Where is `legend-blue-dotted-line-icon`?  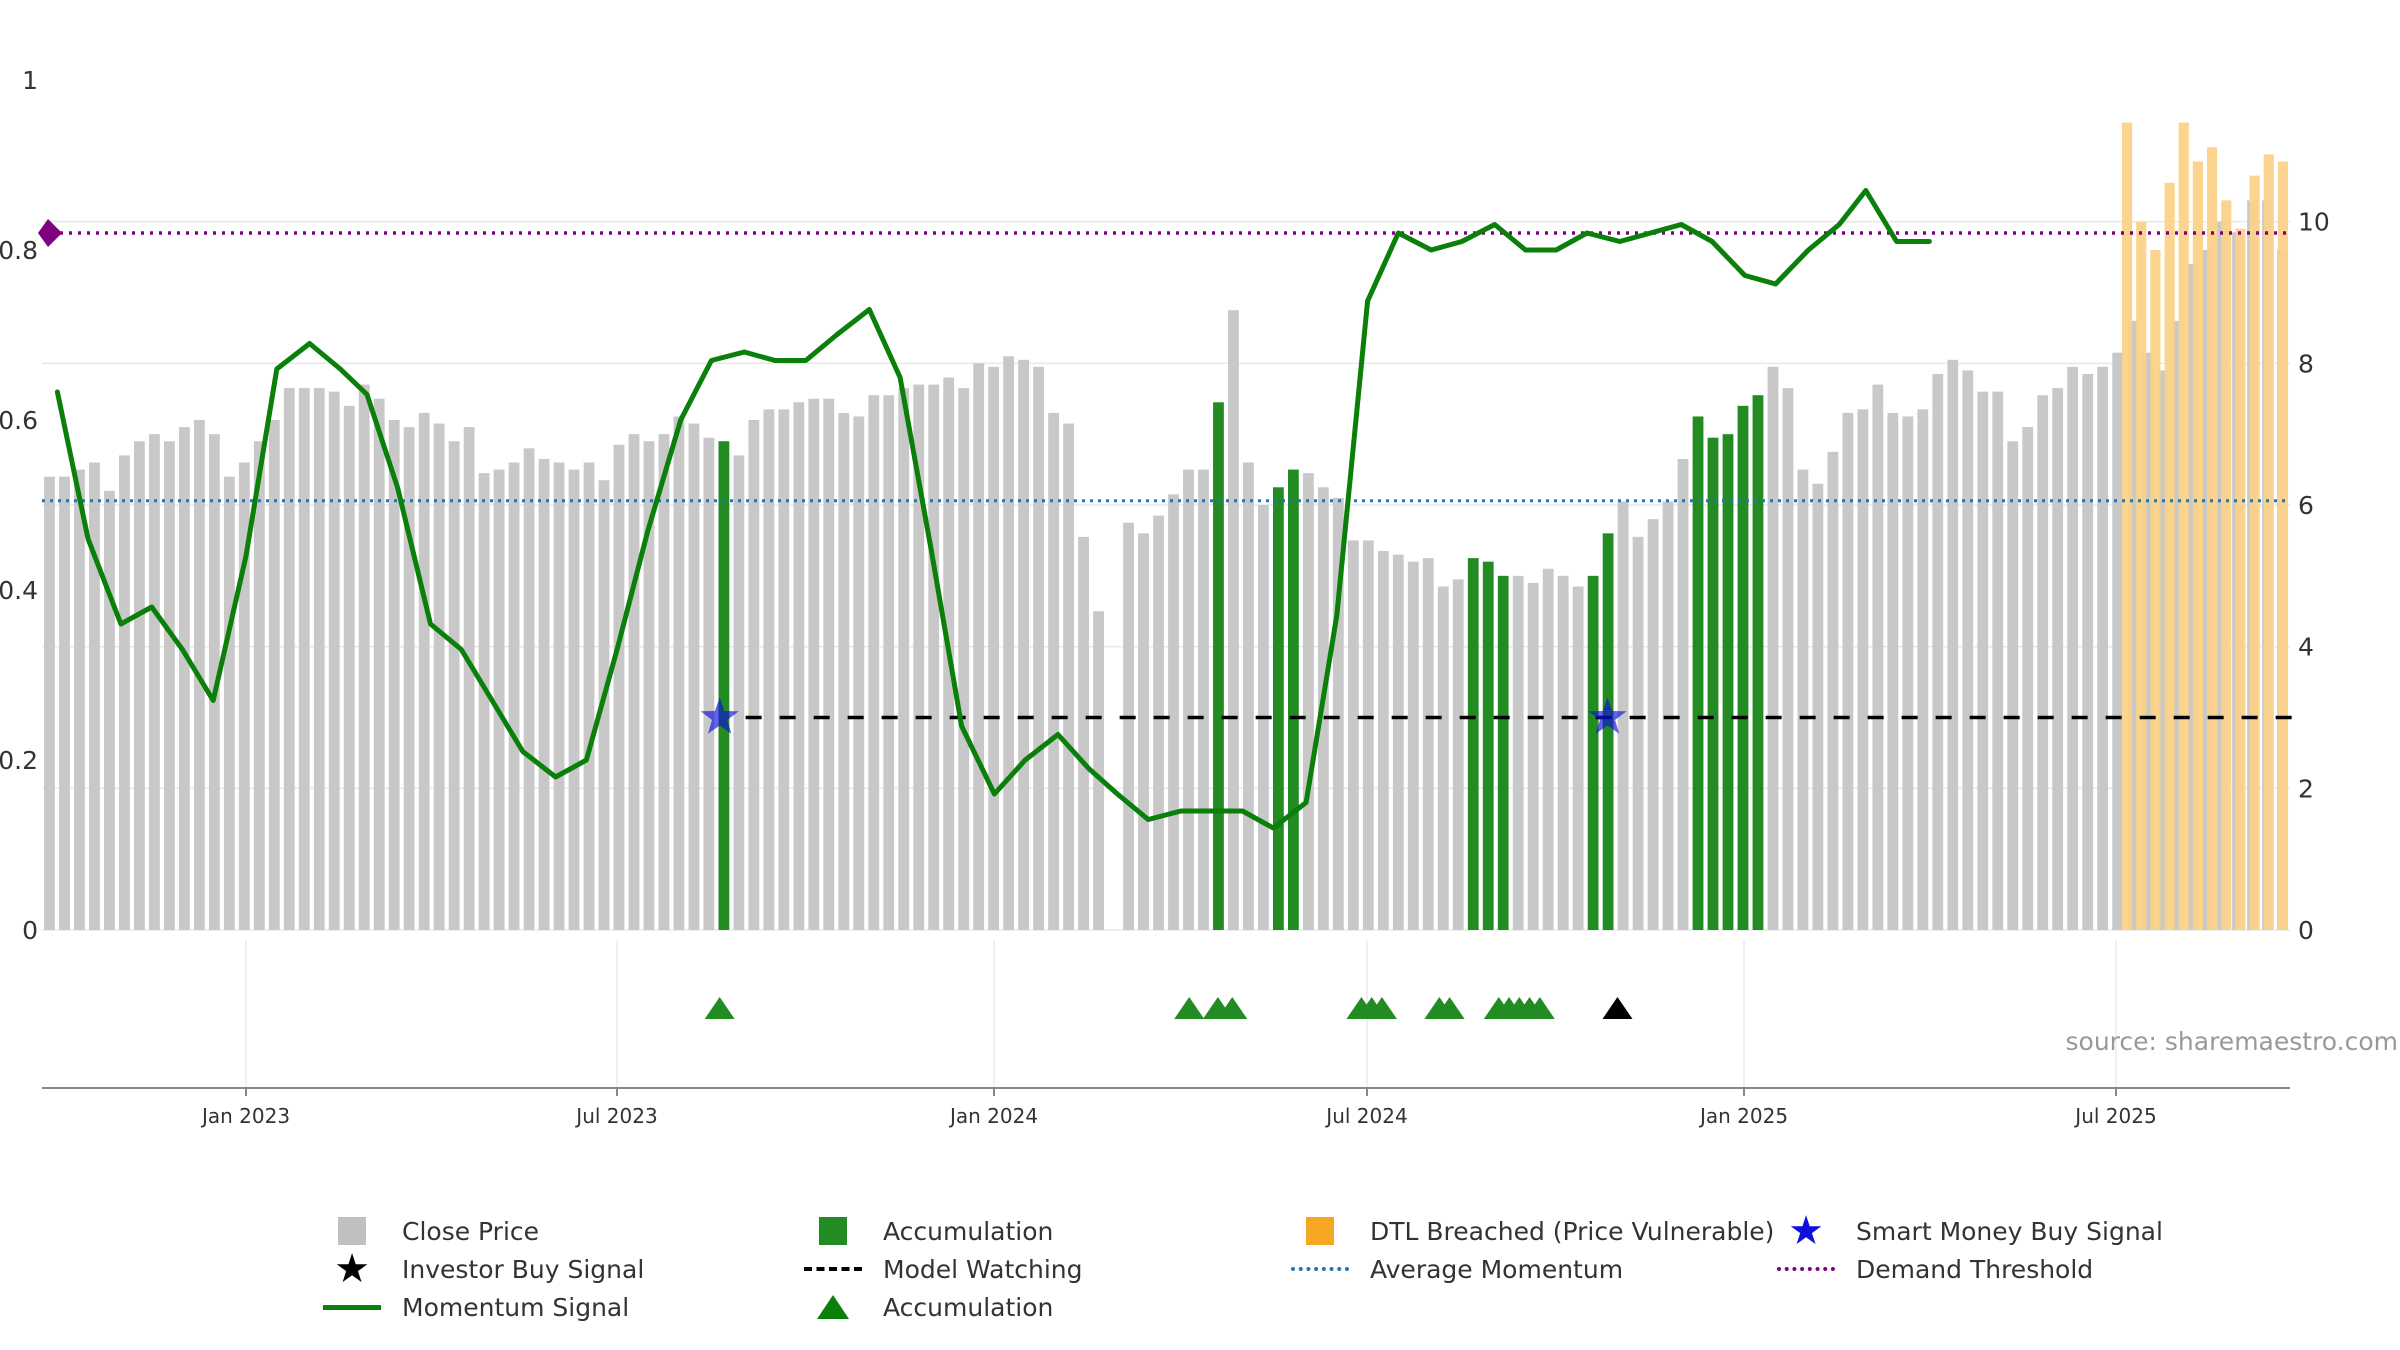 legend-blue-dotted-line-icon is located at coordinates (1320, 1269).